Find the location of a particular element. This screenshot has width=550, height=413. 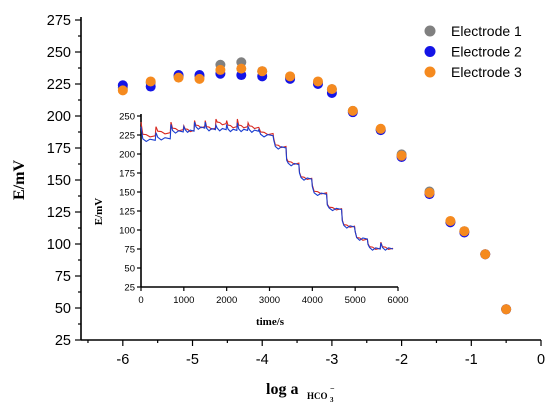

inset-x-tick-label: 1000 is located at coordinates (183, 300).